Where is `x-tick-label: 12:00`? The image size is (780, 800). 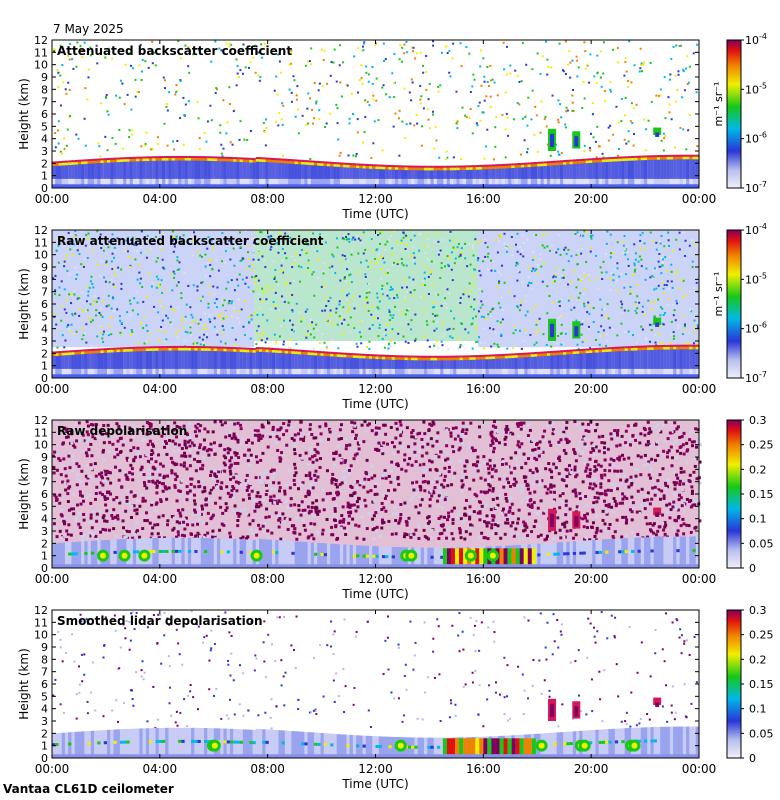 x-tick-label: 12:00 is located at coordinates (375, 389).